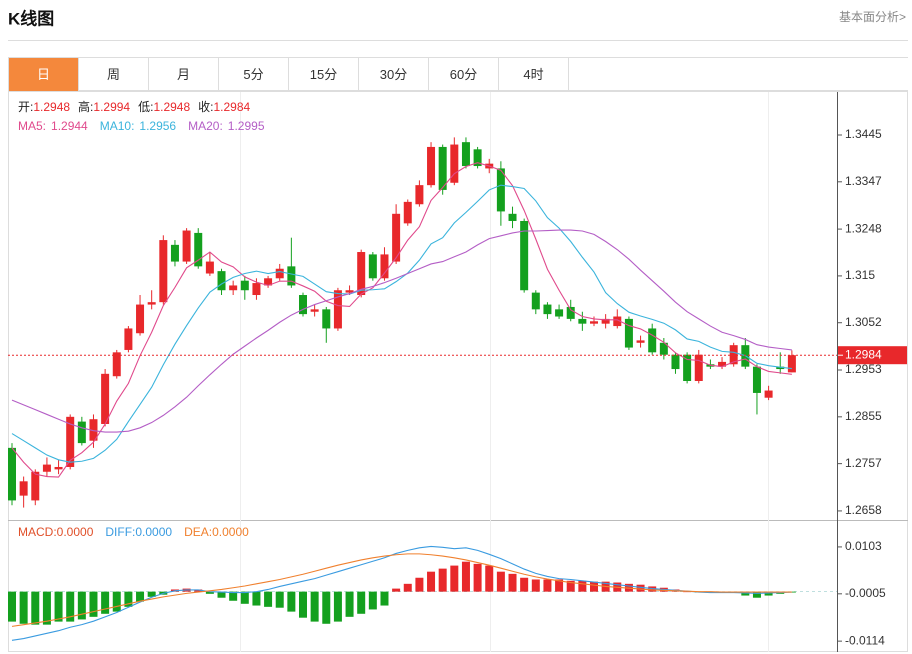  I want to click on y-tick-label: 1.2757, so click(863, 463).